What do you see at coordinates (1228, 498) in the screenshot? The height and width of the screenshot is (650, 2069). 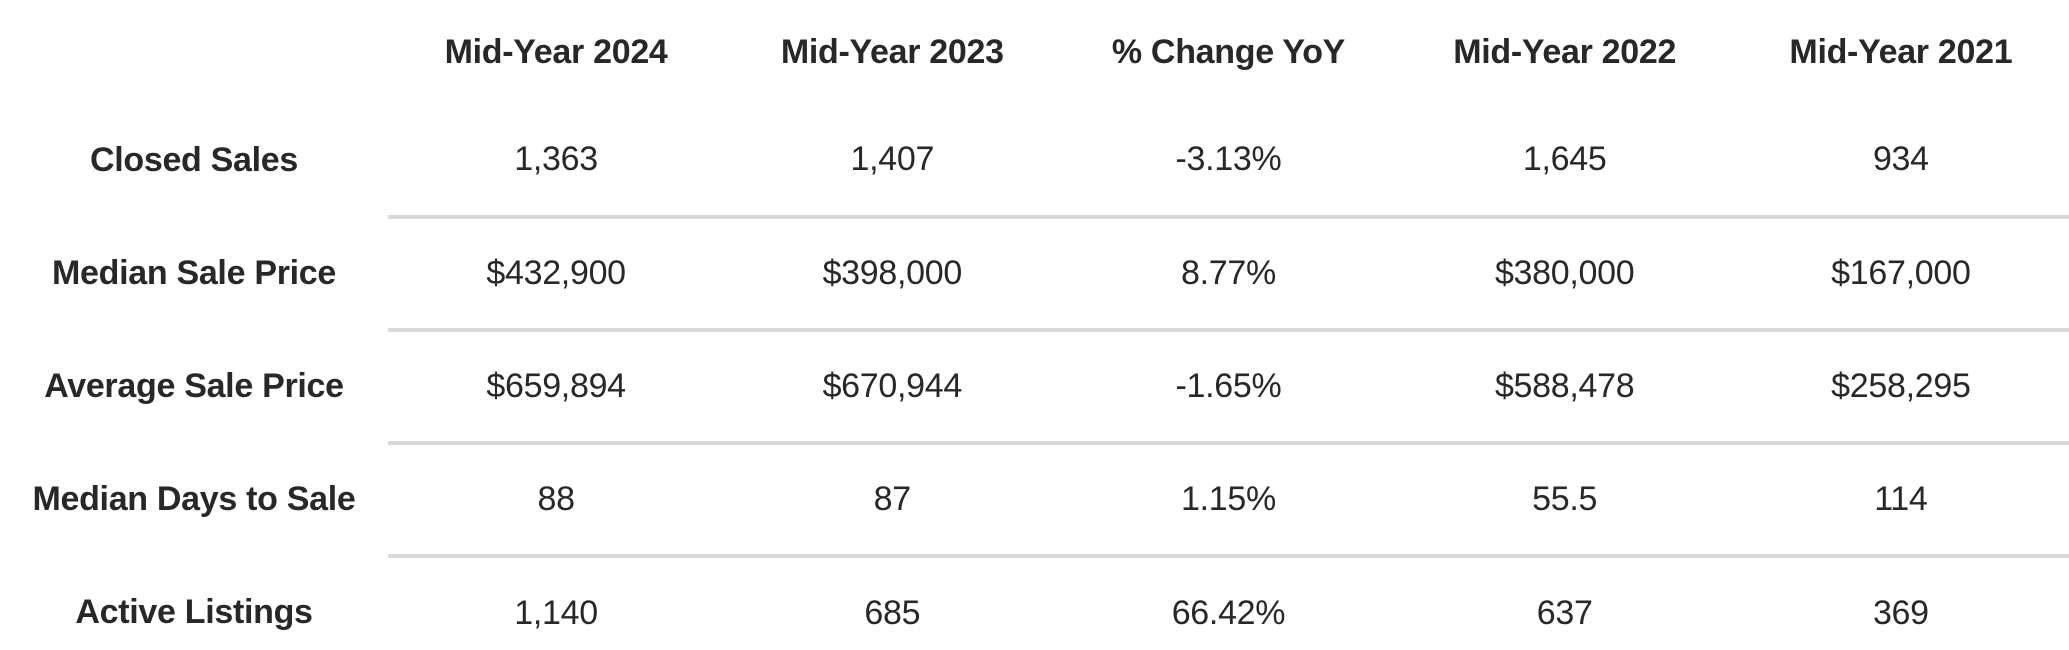 I see `table-cell: 1.15%` at bounding box center [1228, 498].